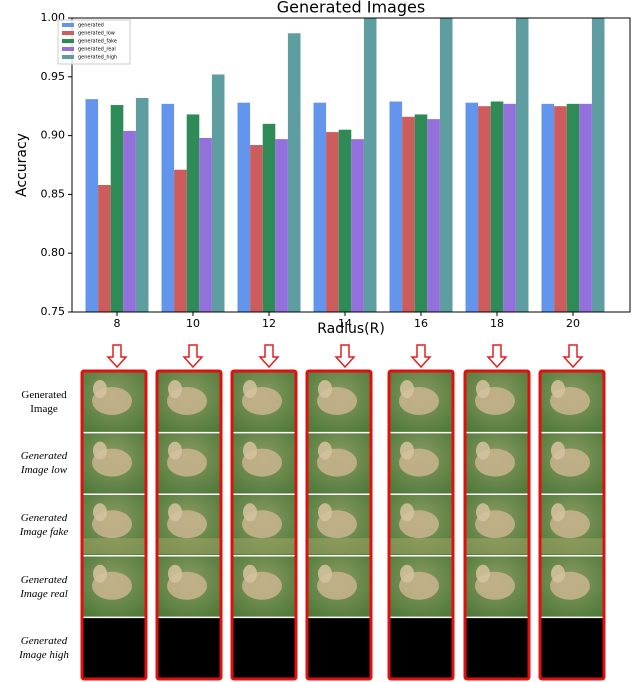 The height and width of the screenshot is (682, 642). I want to click on legend-label: generated, so click(91, 26).